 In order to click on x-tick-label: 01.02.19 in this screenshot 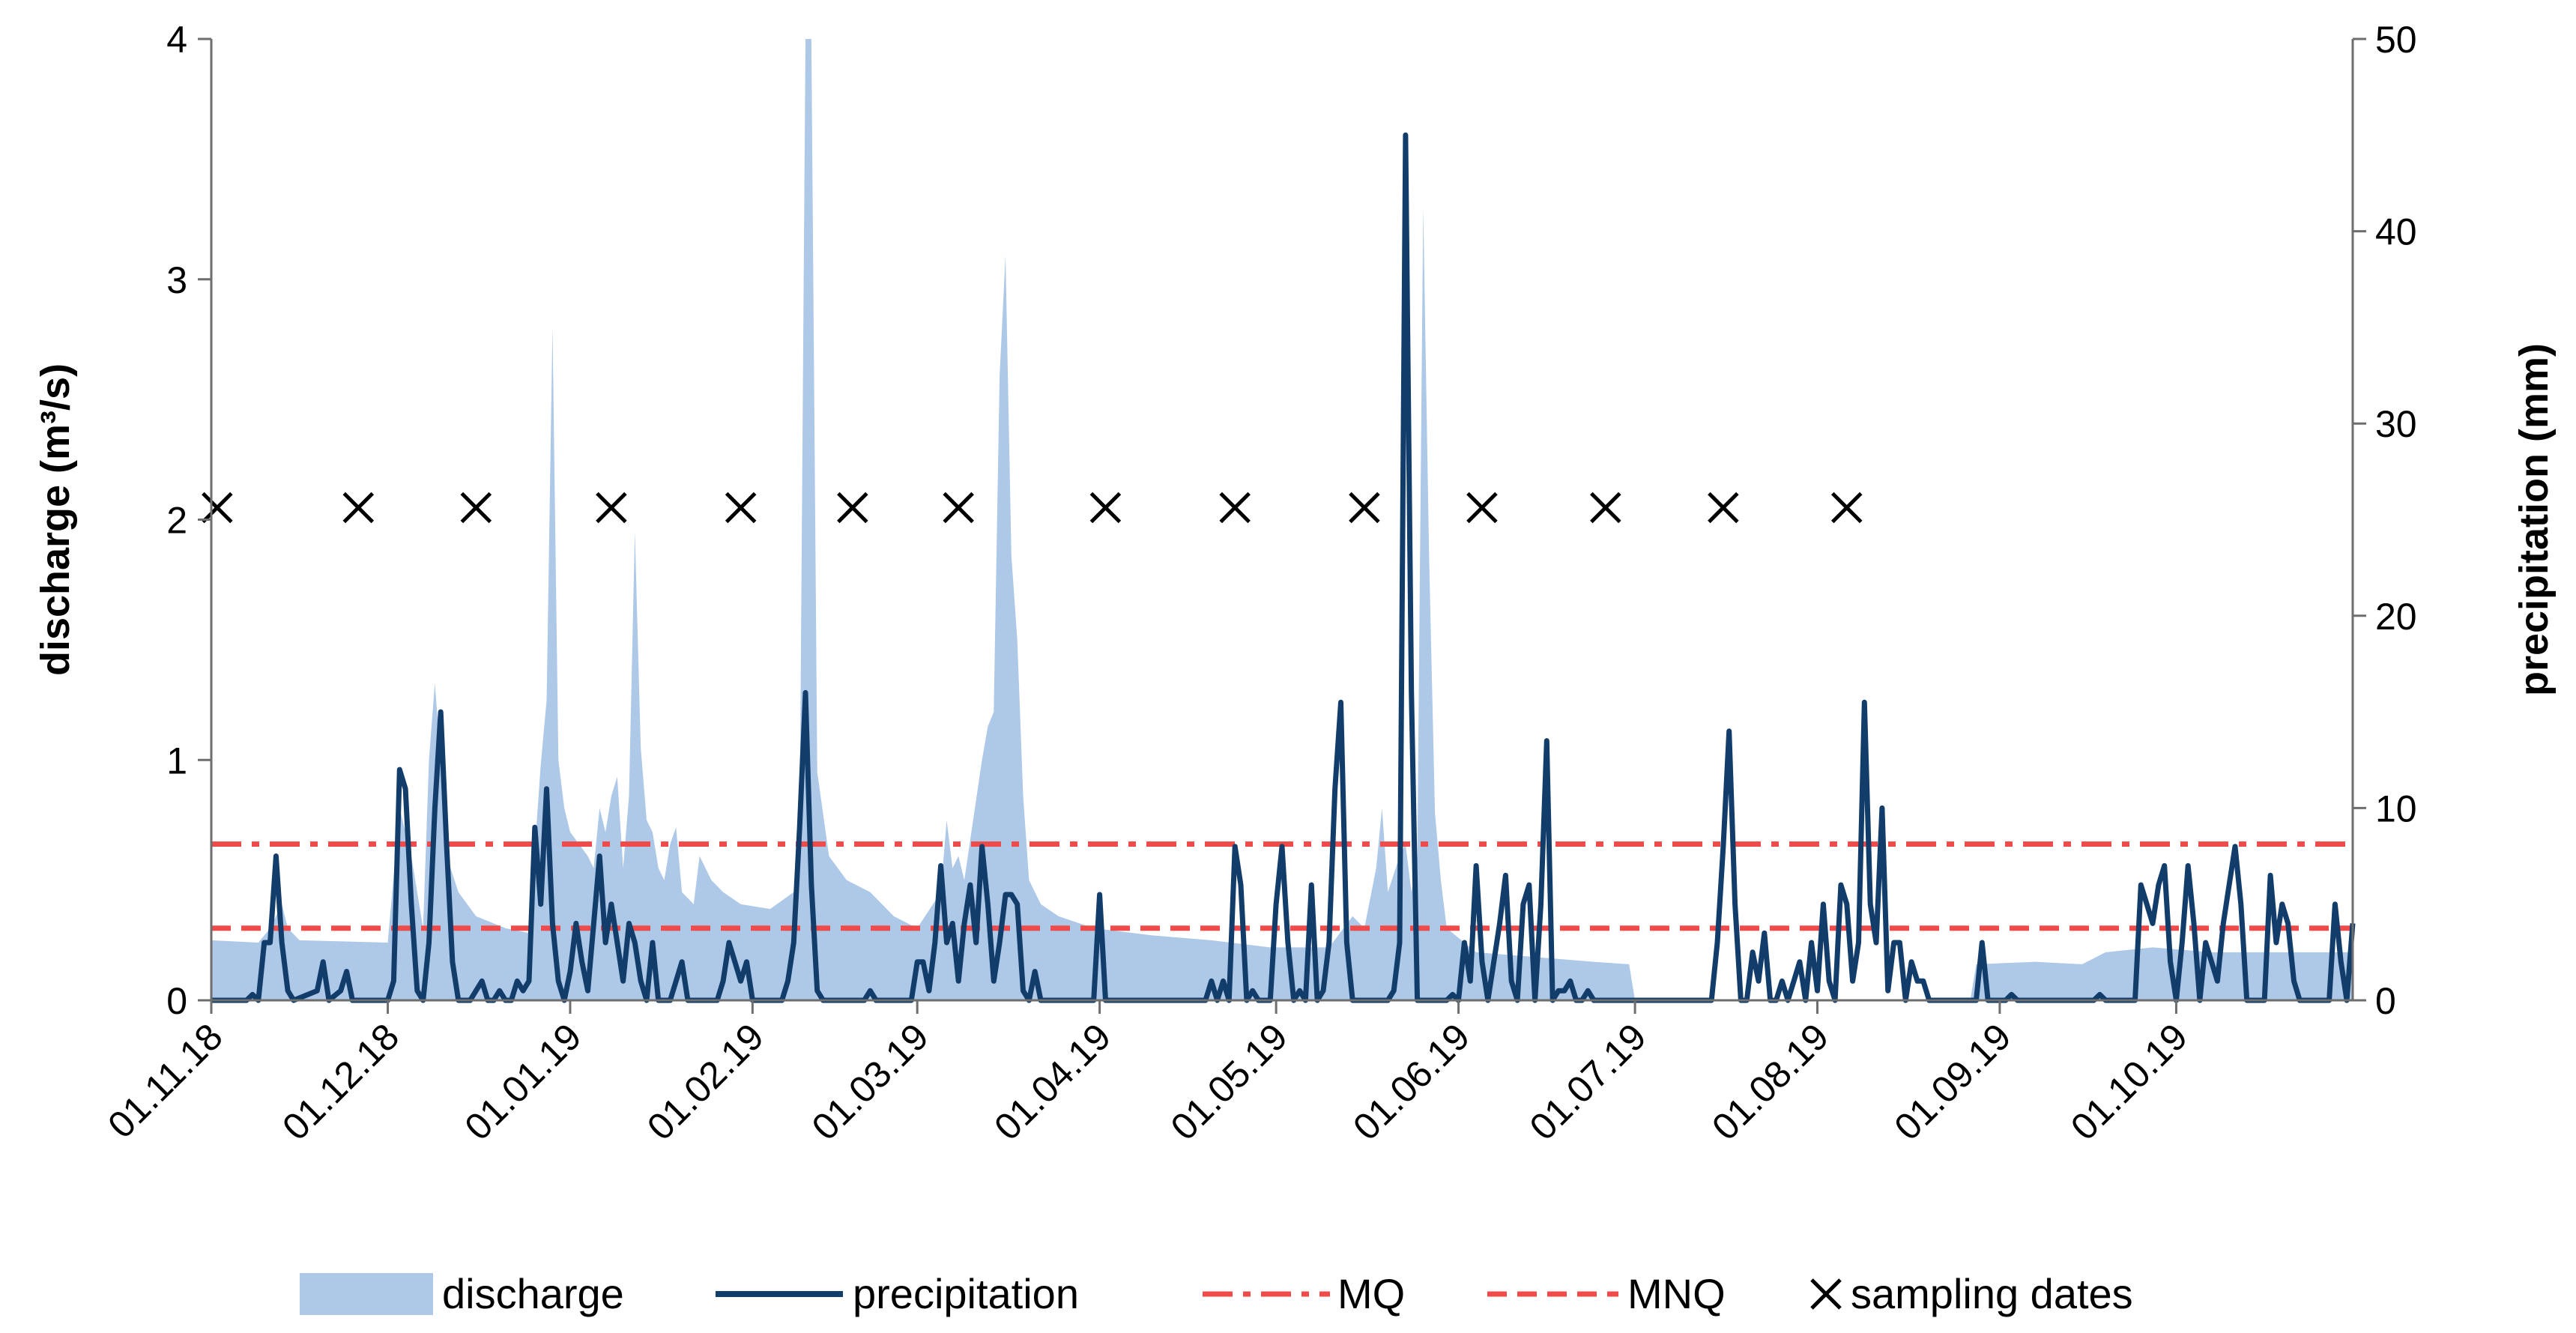, I will do `click(705, 1081)`.